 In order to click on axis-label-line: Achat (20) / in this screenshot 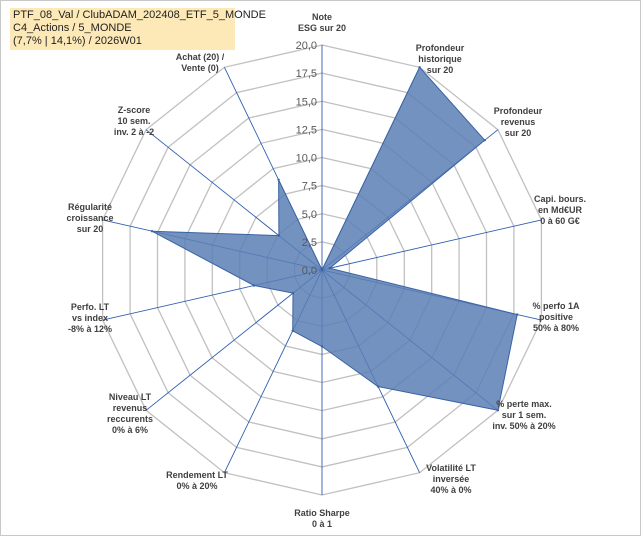, I will do `click(200, 57)`.